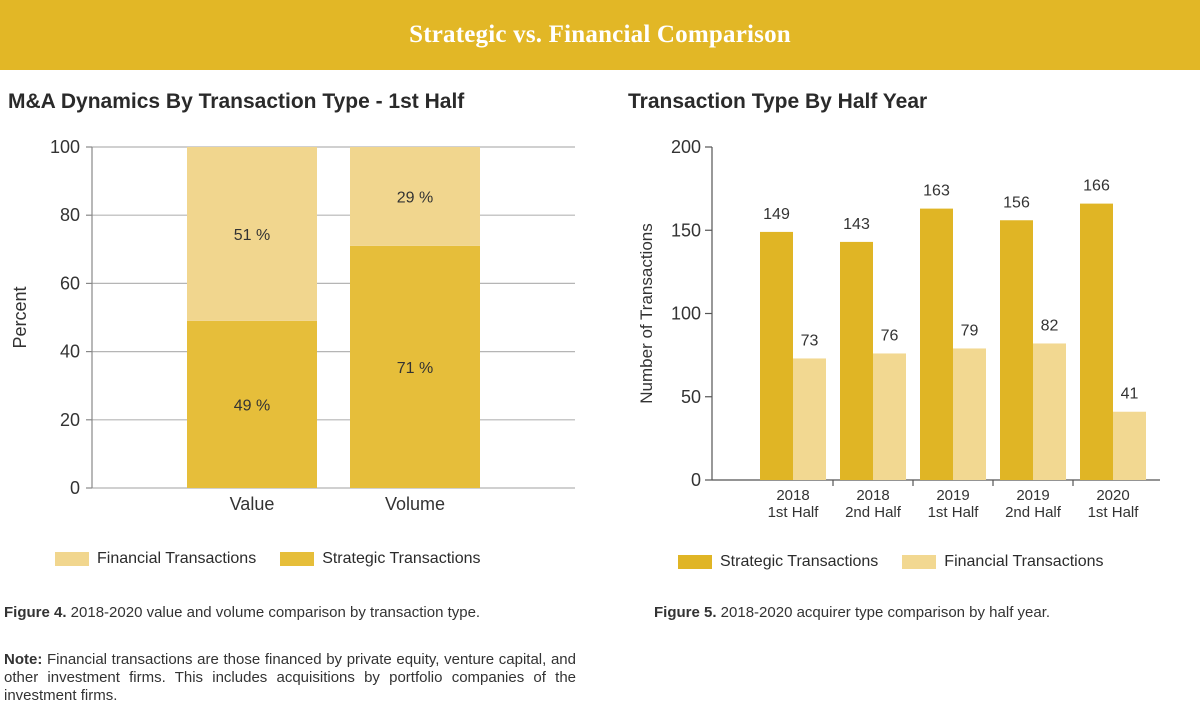 The width and height of the screenshot is (1200, 727). Describe the element at coordinates (686, 230) in the screenshot. I see `y-tick-label: 150` at that location.